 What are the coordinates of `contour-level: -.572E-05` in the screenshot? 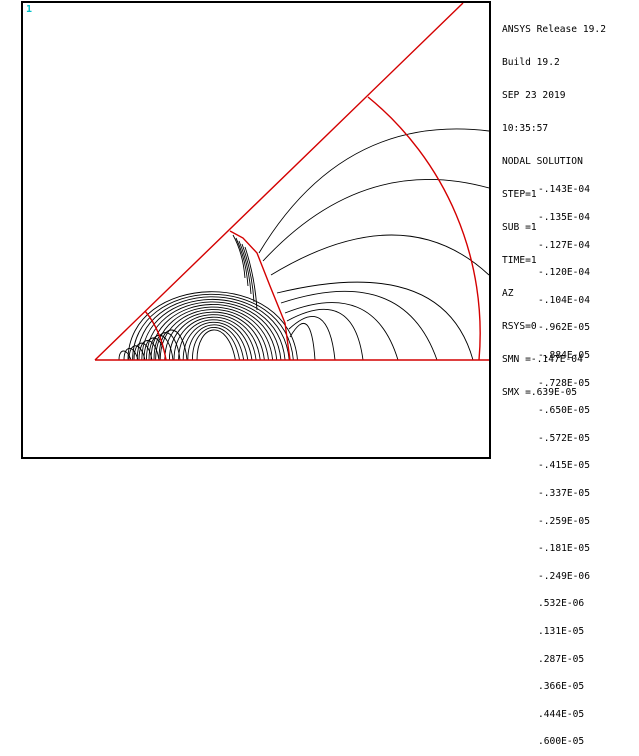 It's located at (564, 438).